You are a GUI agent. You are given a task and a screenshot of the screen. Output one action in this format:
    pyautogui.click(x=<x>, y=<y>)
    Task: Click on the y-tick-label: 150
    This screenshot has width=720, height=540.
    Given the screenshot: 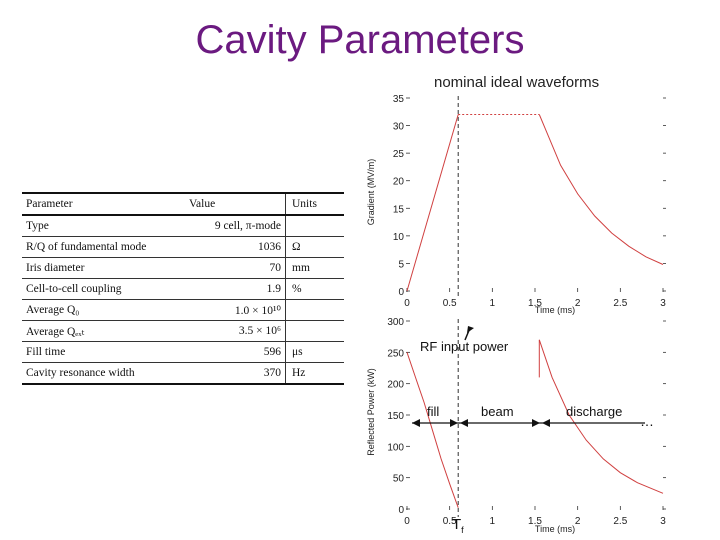 What is the action you would take?
    pyautogui.click(x=395, y=416)
    